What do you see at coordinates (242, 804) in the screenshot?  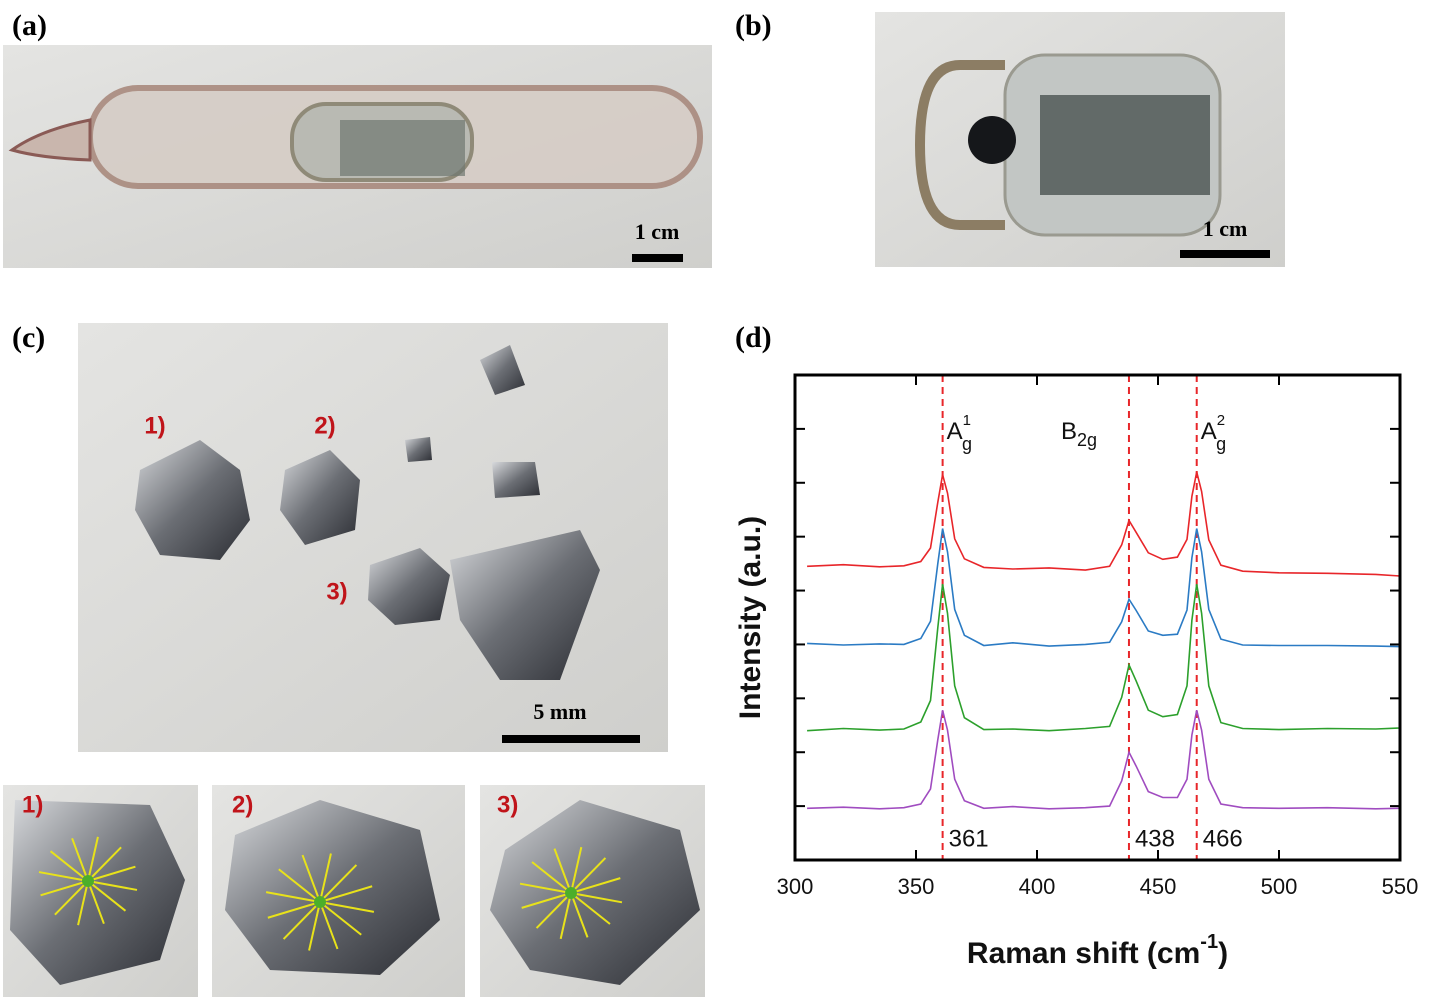 I see `inset-label: 2)` at bounding box center [242, 804].